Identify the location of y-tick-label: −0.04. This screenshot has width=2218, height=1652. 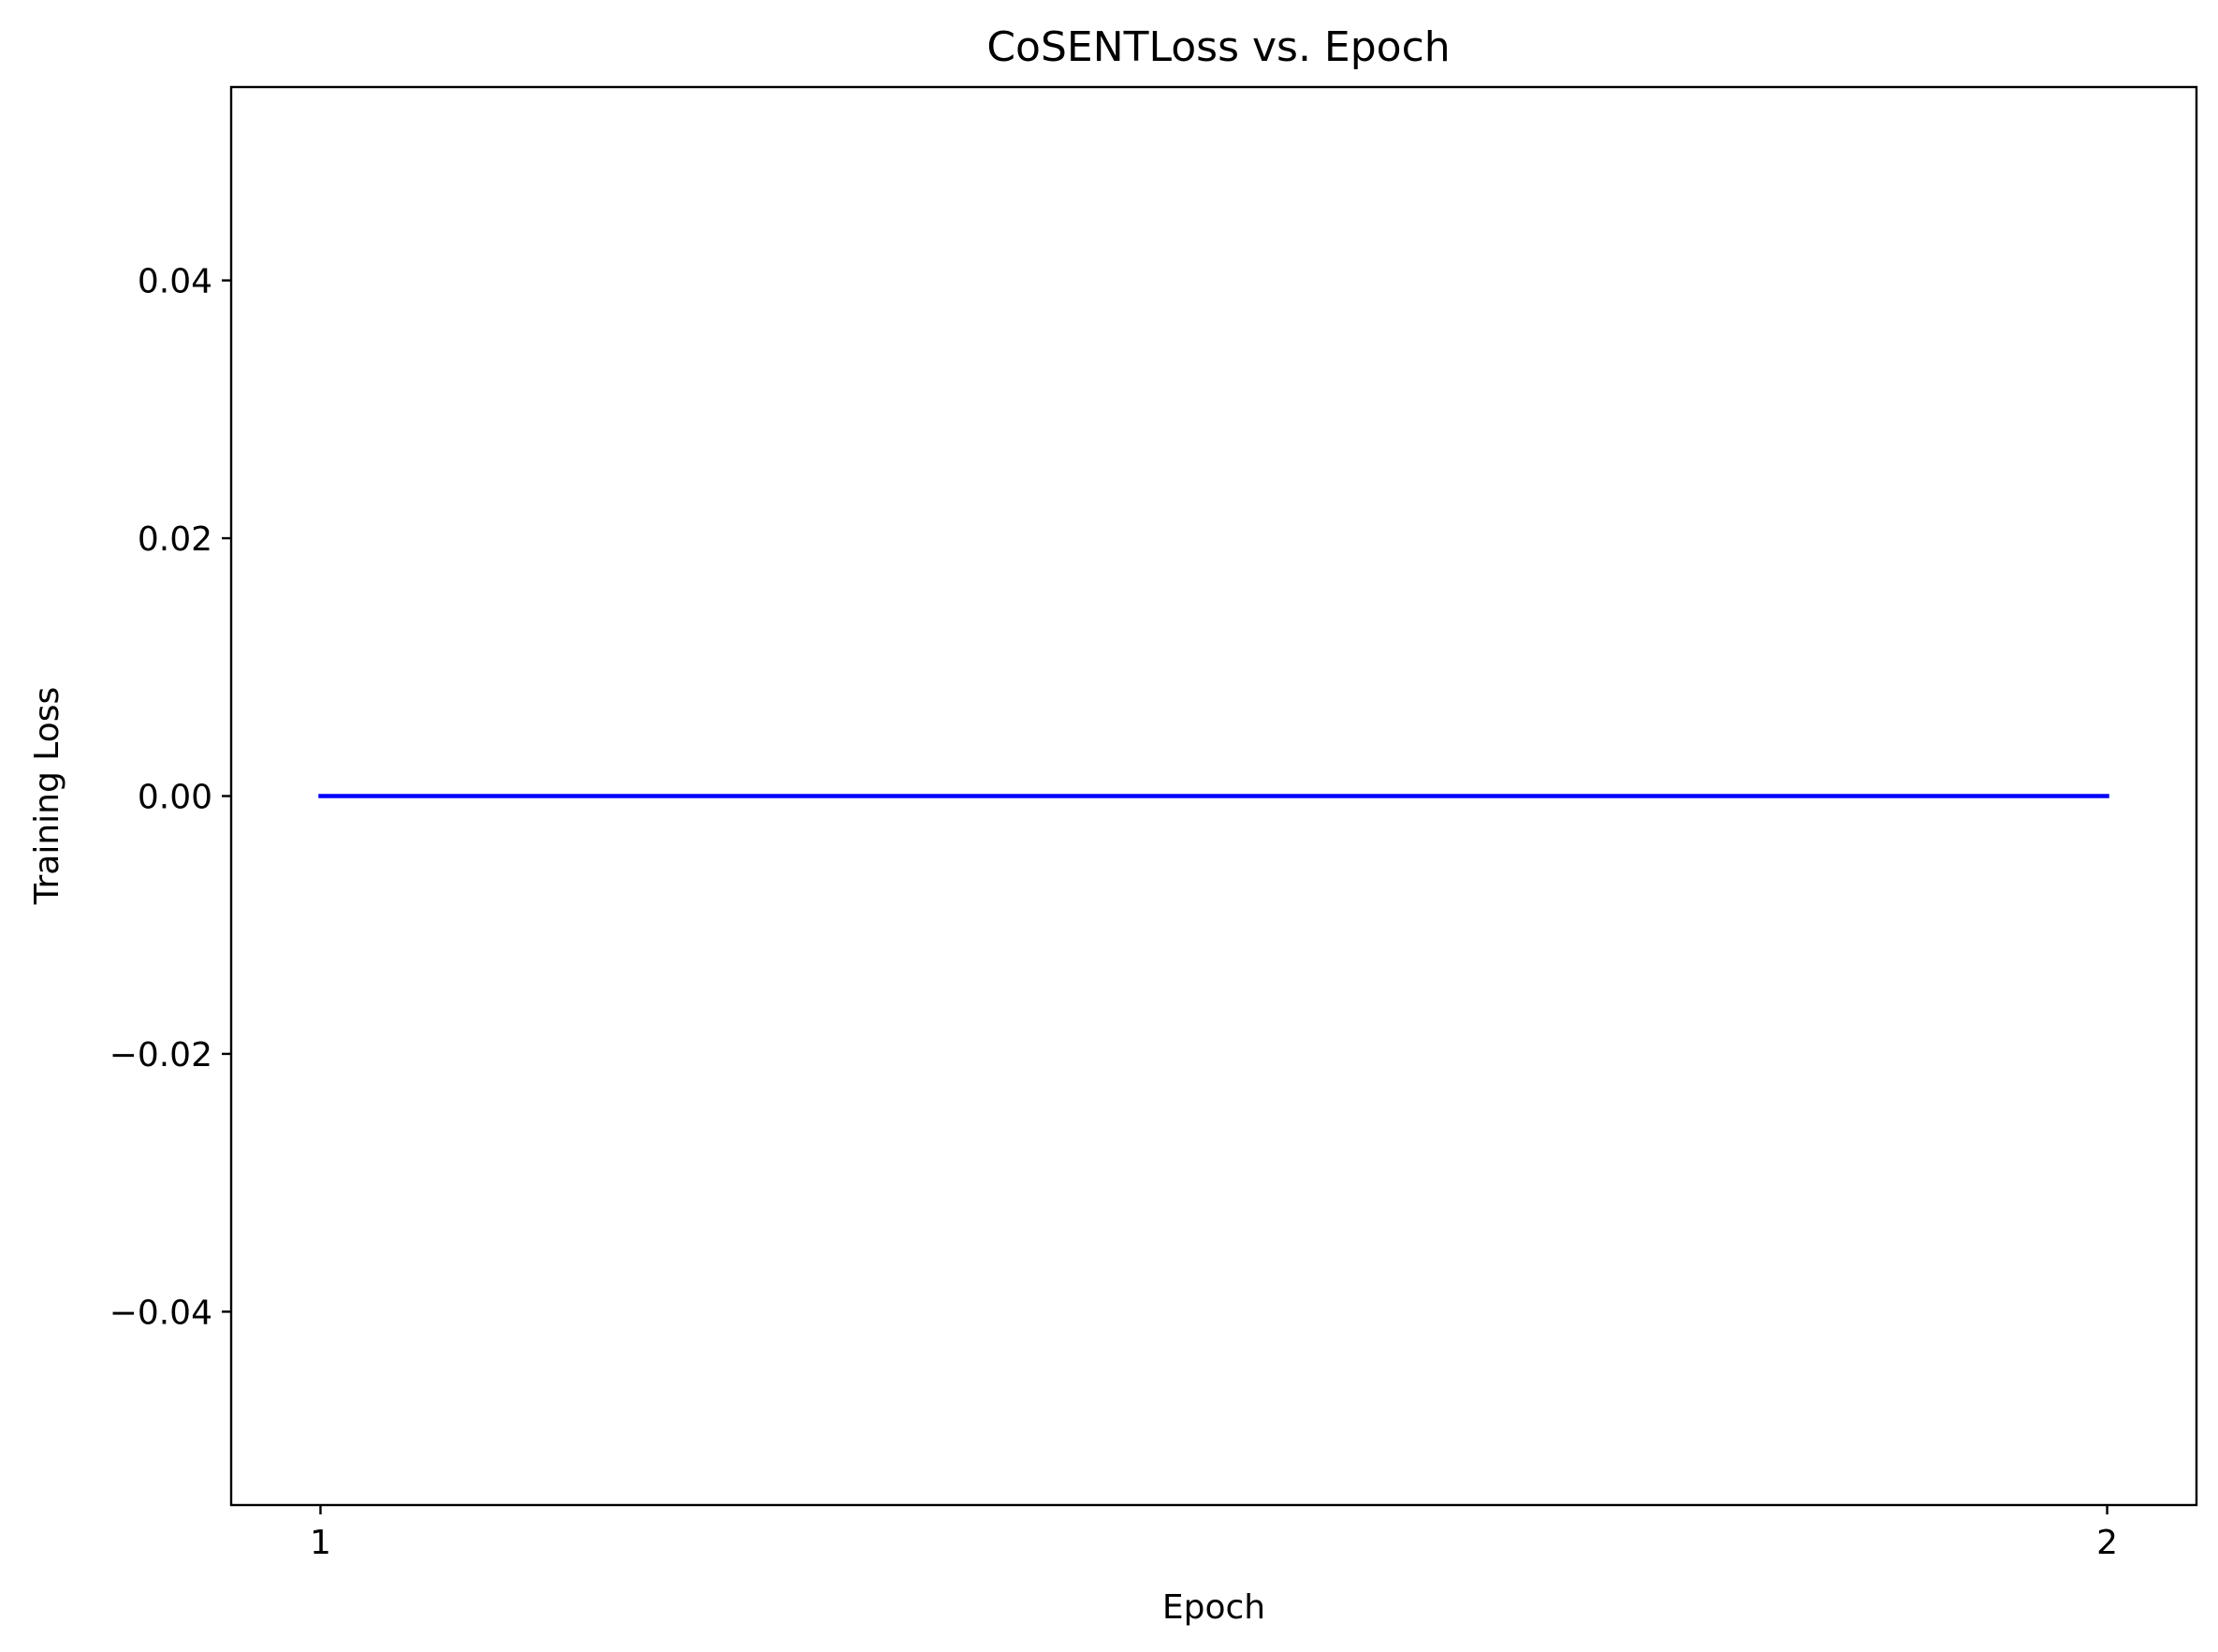
(161, 1313).